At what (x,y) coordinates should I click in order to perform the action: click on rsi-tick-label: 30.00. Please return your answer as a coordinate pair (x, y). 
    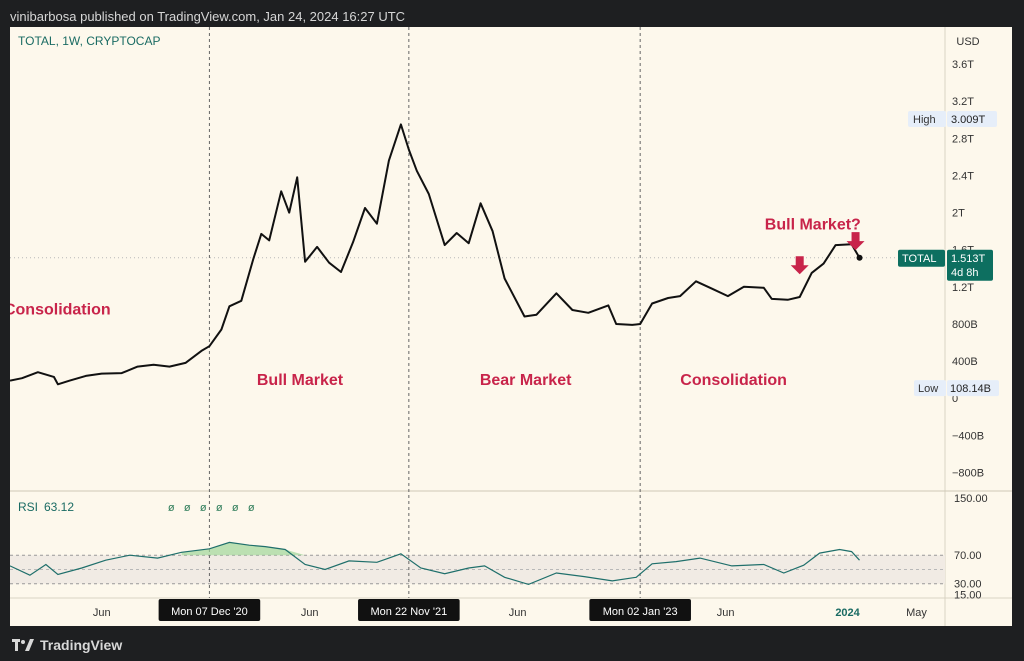
    Looking at the image, I should click on (968, 585).